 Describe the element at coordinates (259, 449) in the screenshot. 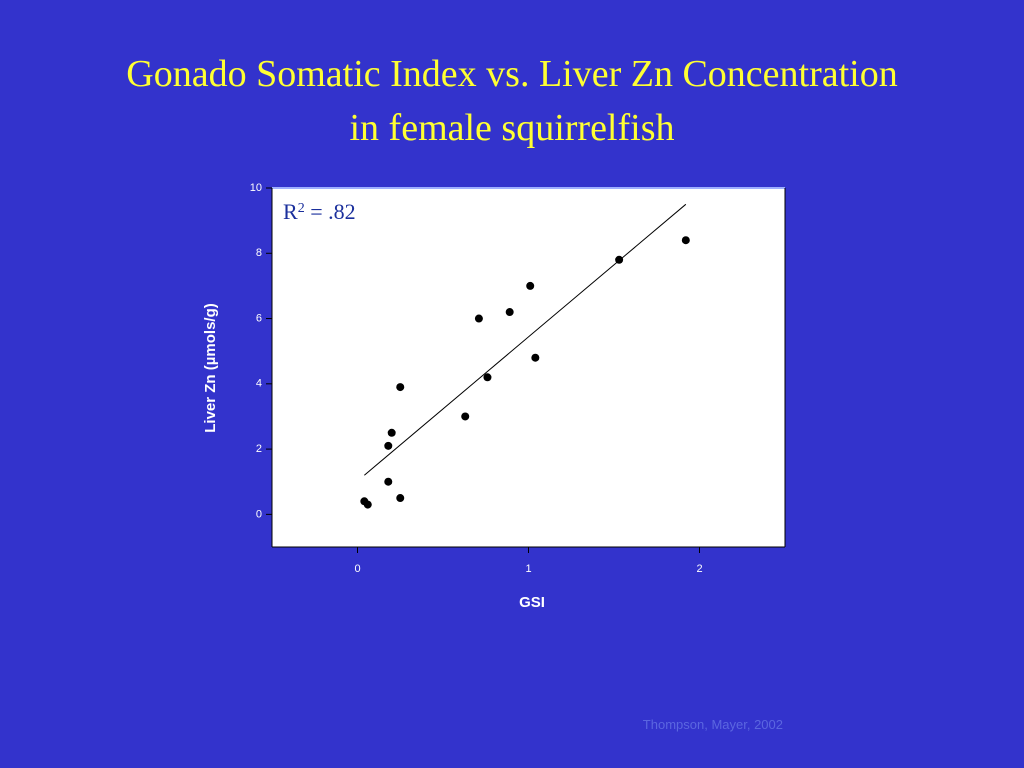

I see `y-tick-label: 2` at that location.